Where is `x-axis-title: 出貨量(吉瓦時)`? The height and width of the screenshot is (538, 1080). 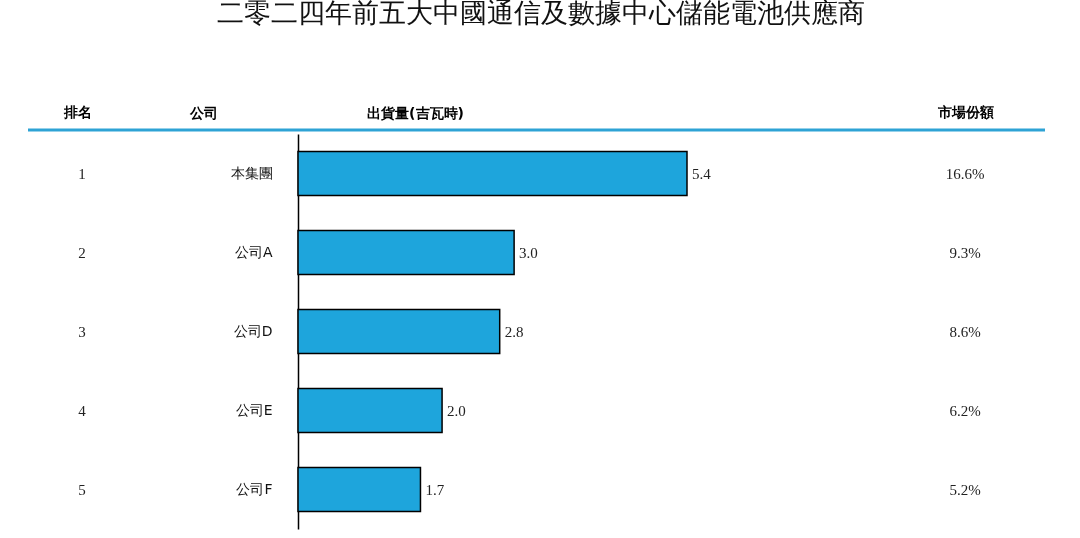
x-axis-title: 出貨量(吉瓦時) is located at coordinates (415, 112).